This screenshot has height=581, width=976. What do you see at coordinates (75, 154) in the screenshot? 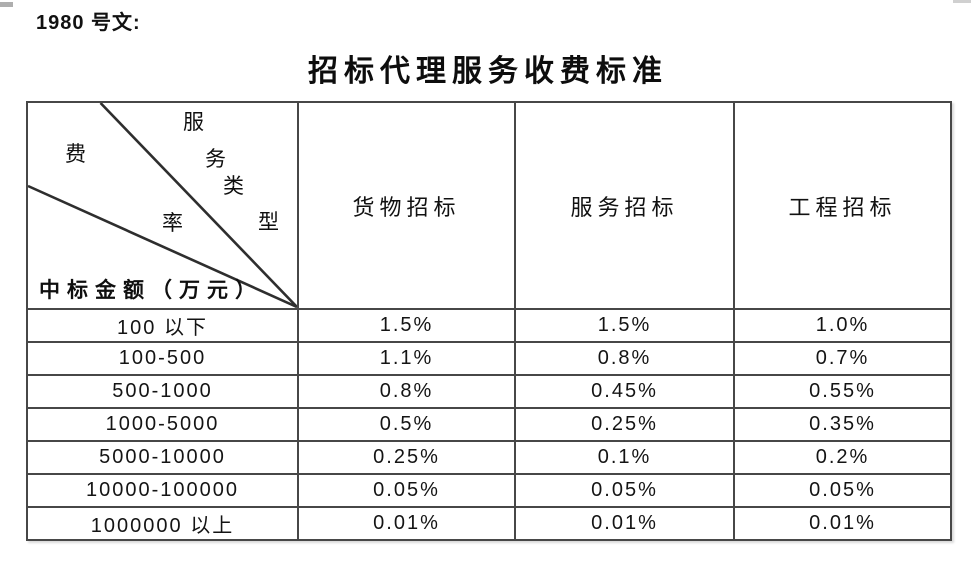
I see `corner-rate-char-1: 费` at bounding box center [75, 154].